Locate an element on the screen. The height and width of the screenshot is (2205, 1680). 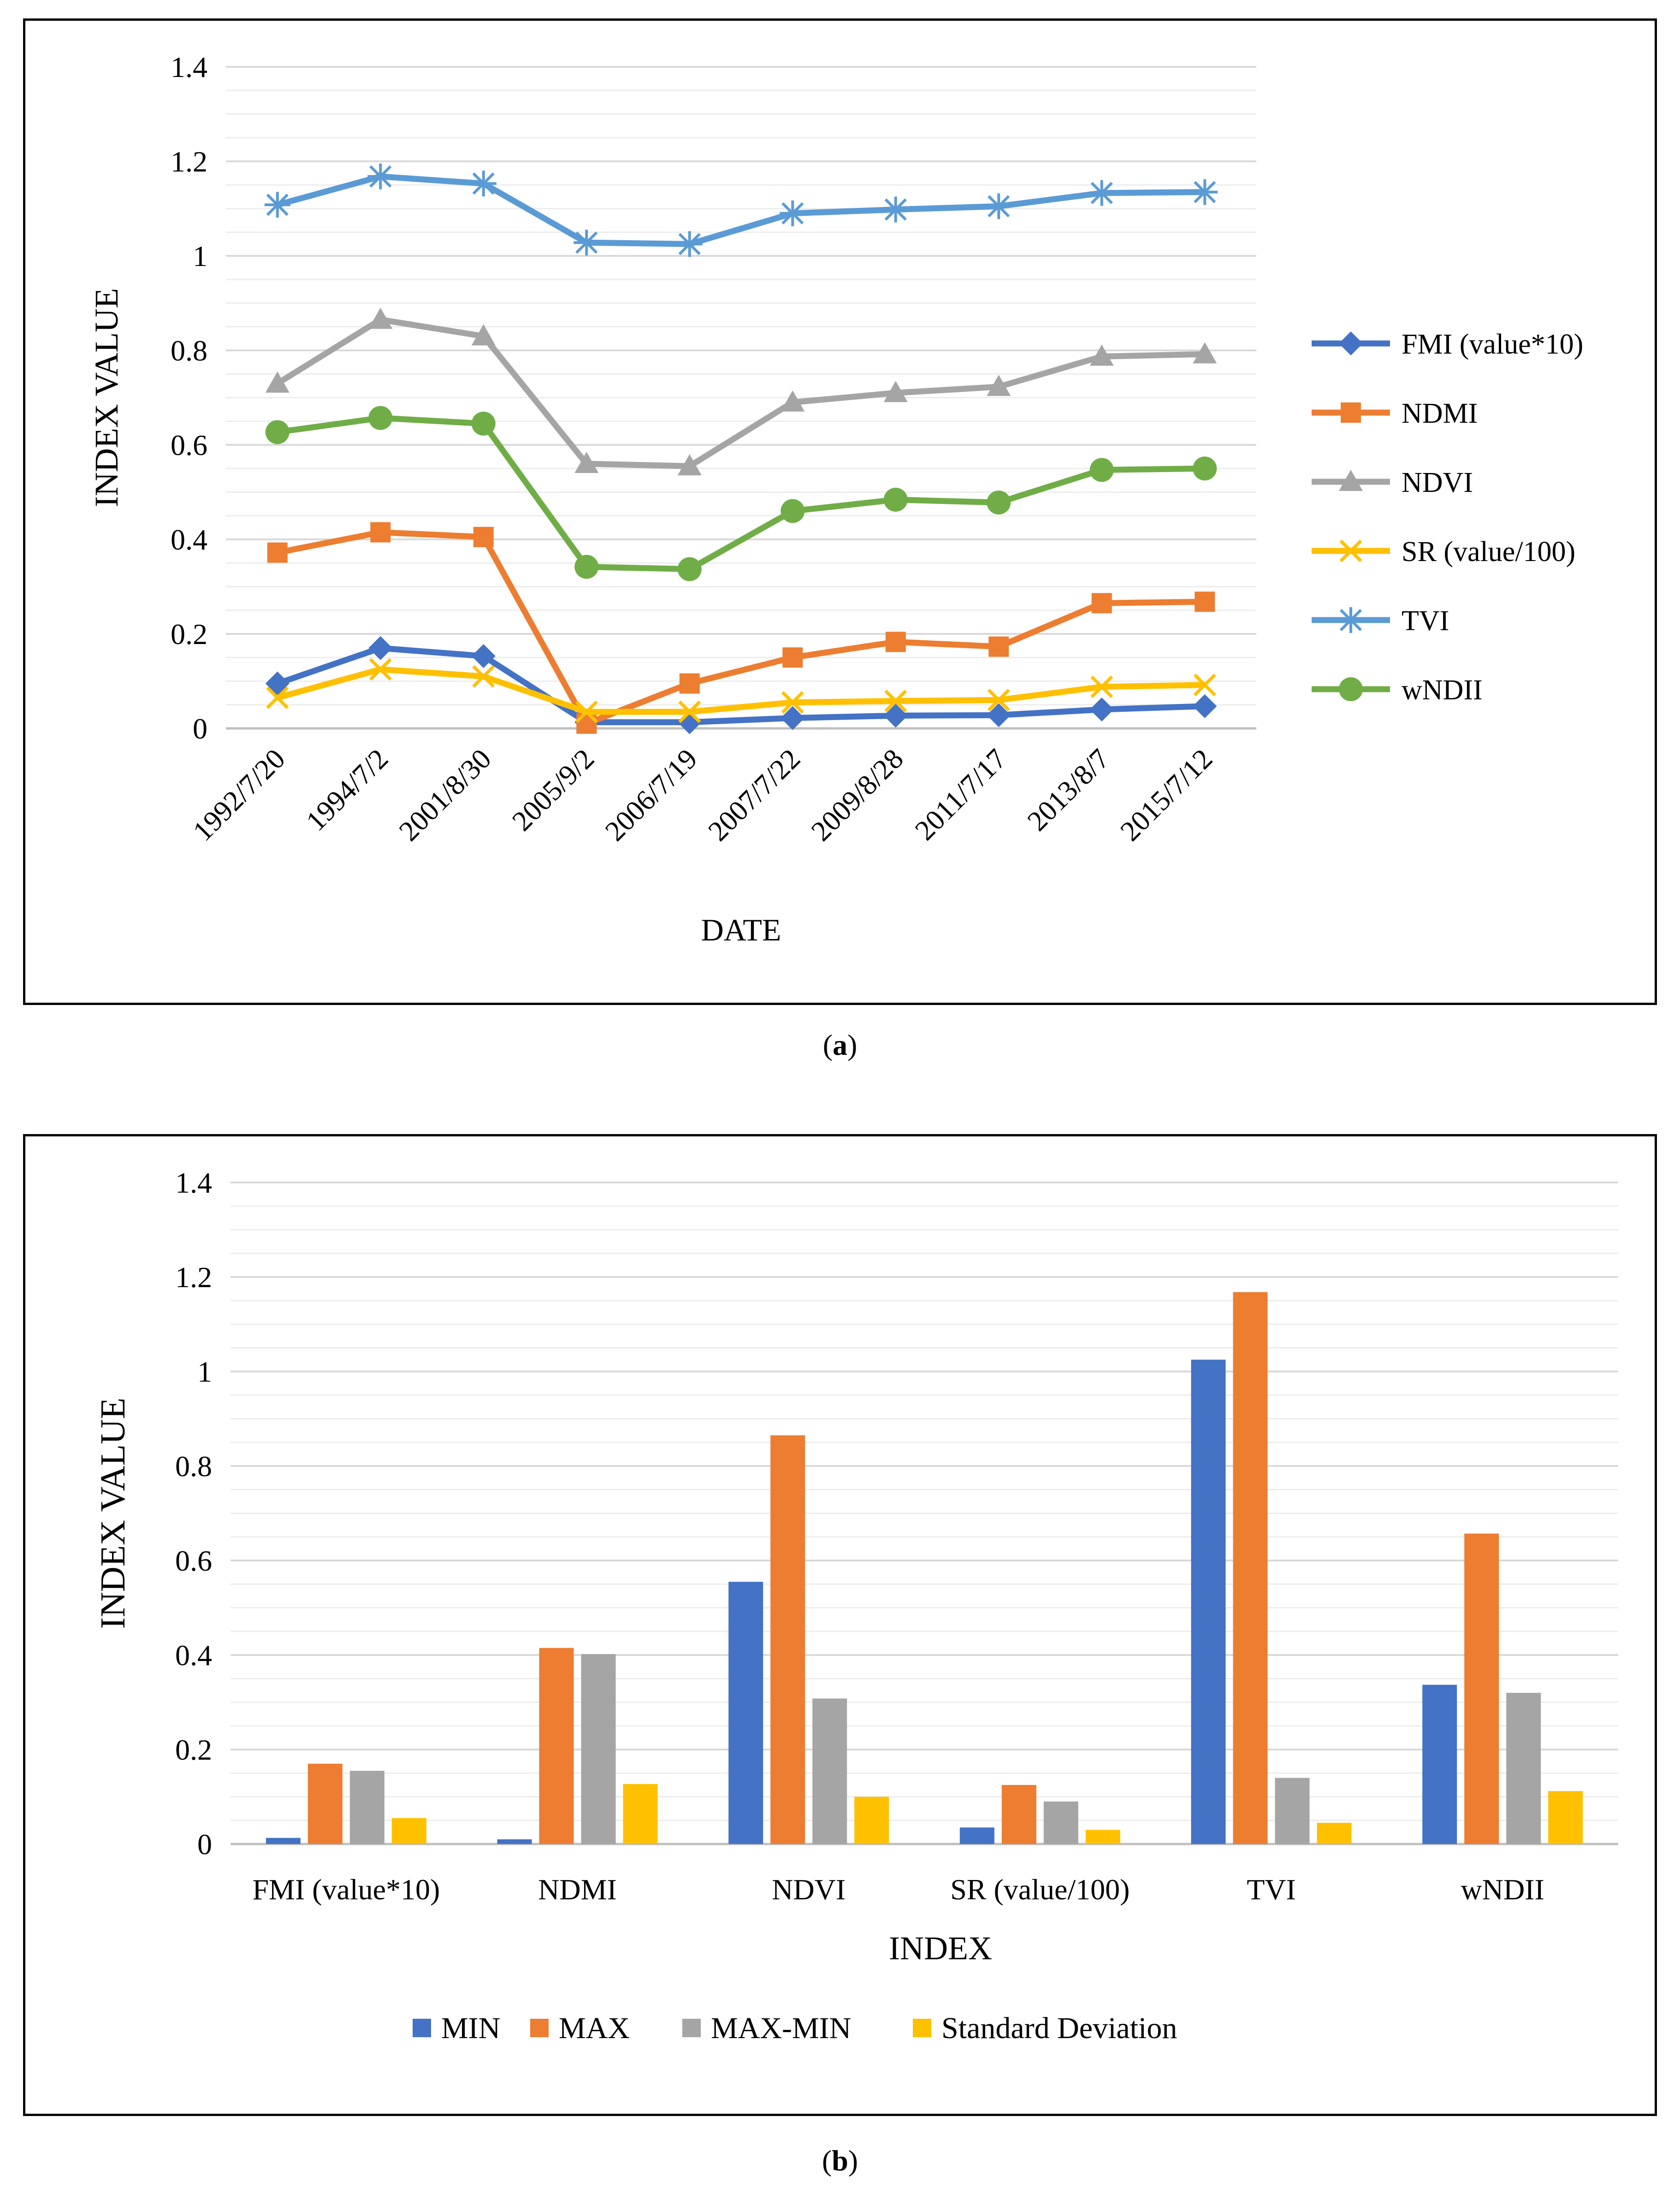
x-tick-label: NDVI is located at coordinates (809, 1890).